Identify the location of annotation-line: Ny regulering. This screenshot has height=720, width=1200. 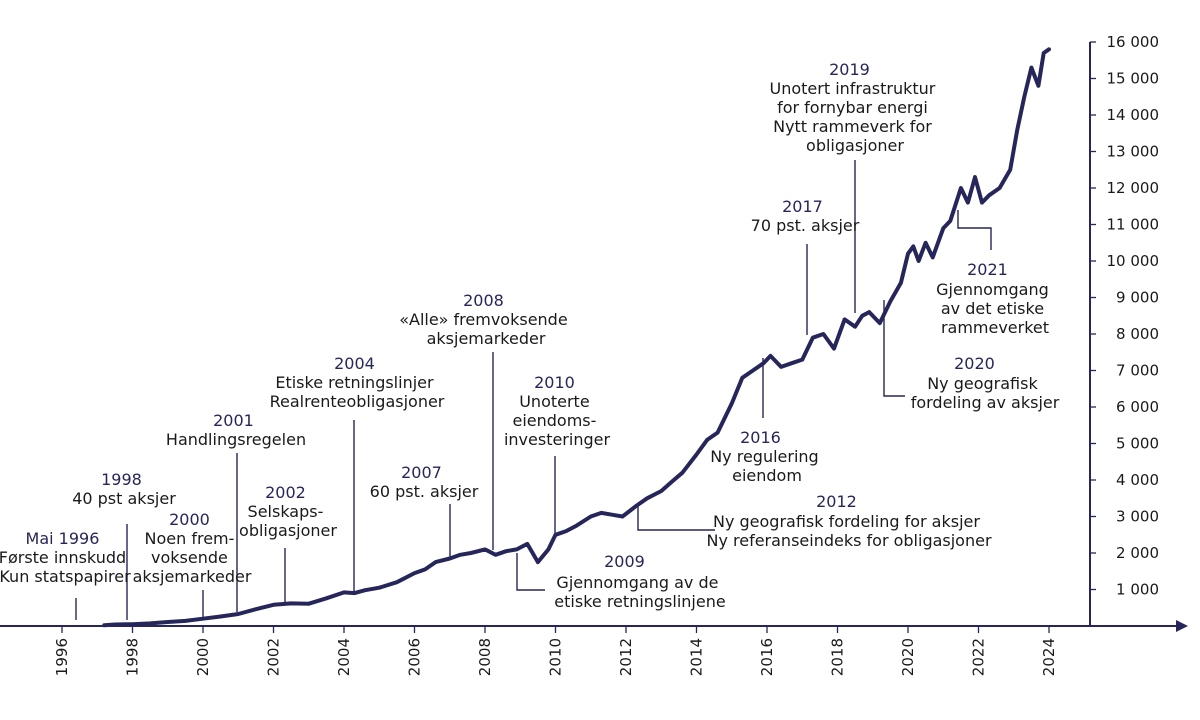
(764, 456).